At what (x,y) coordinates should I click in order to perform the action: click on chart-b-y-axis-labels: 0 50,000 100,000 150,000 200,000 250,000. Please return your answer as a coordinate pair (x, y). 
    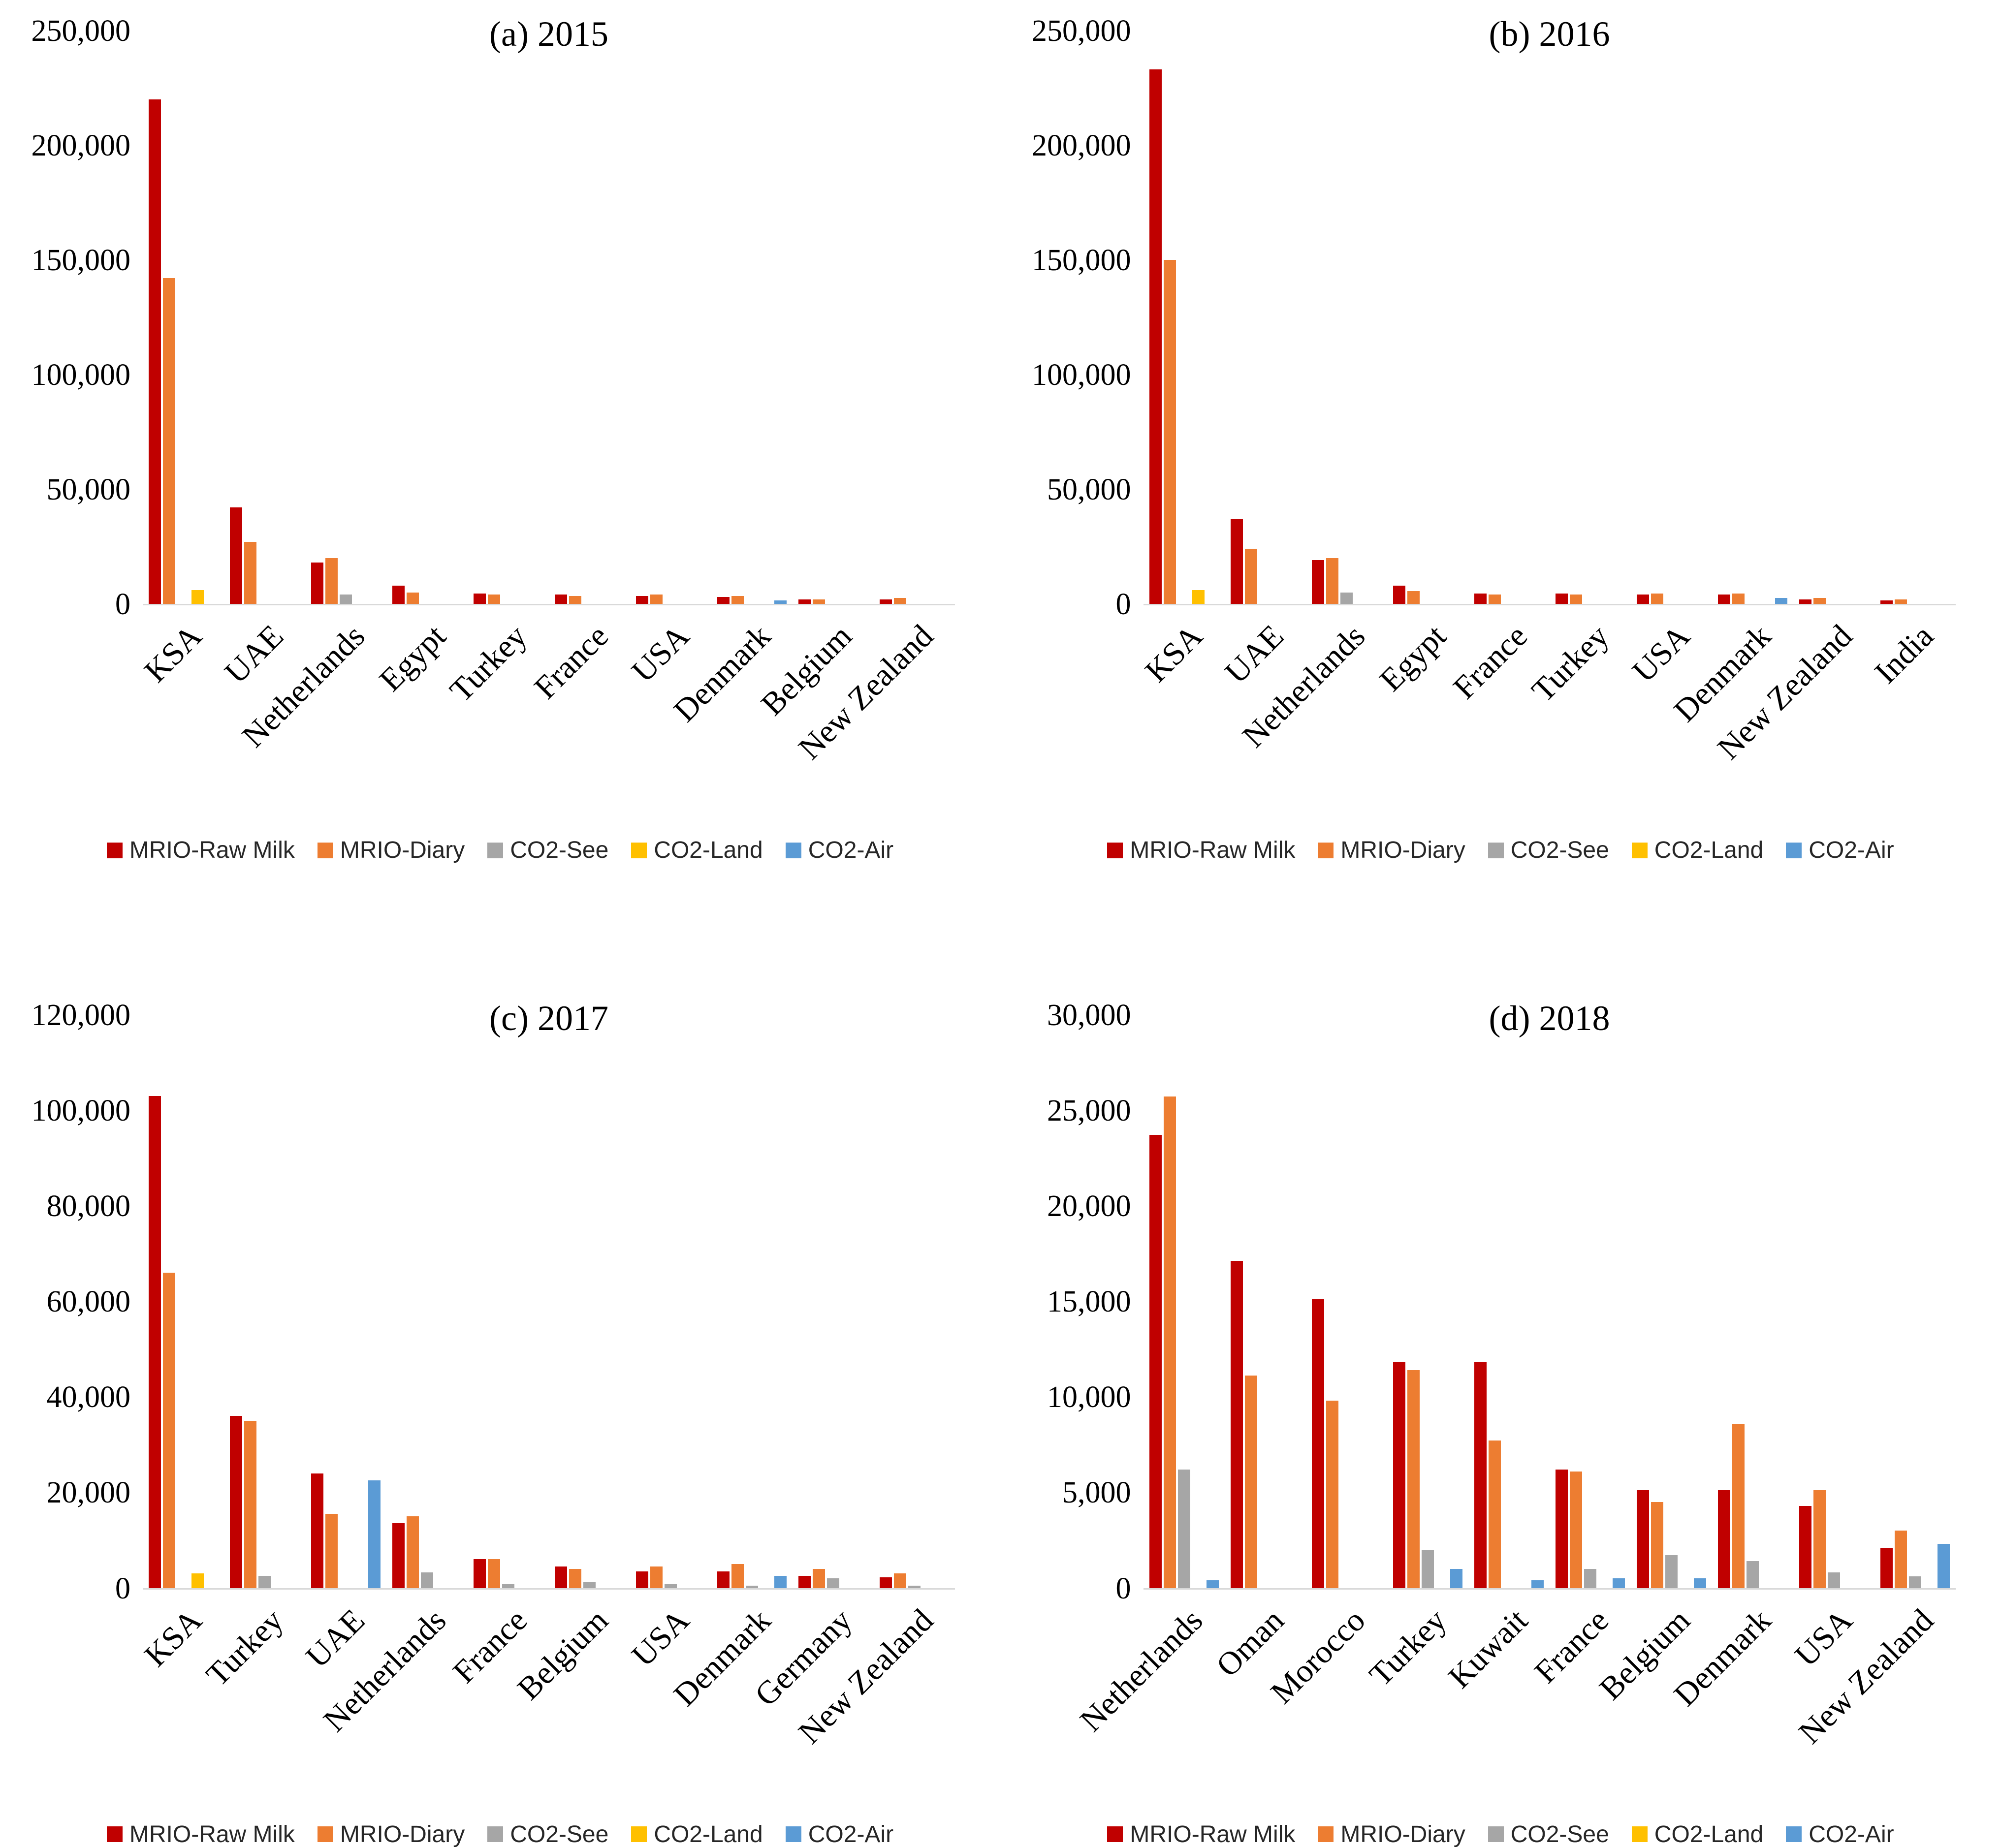
    Looking at the image, I should click on (1068, 318).